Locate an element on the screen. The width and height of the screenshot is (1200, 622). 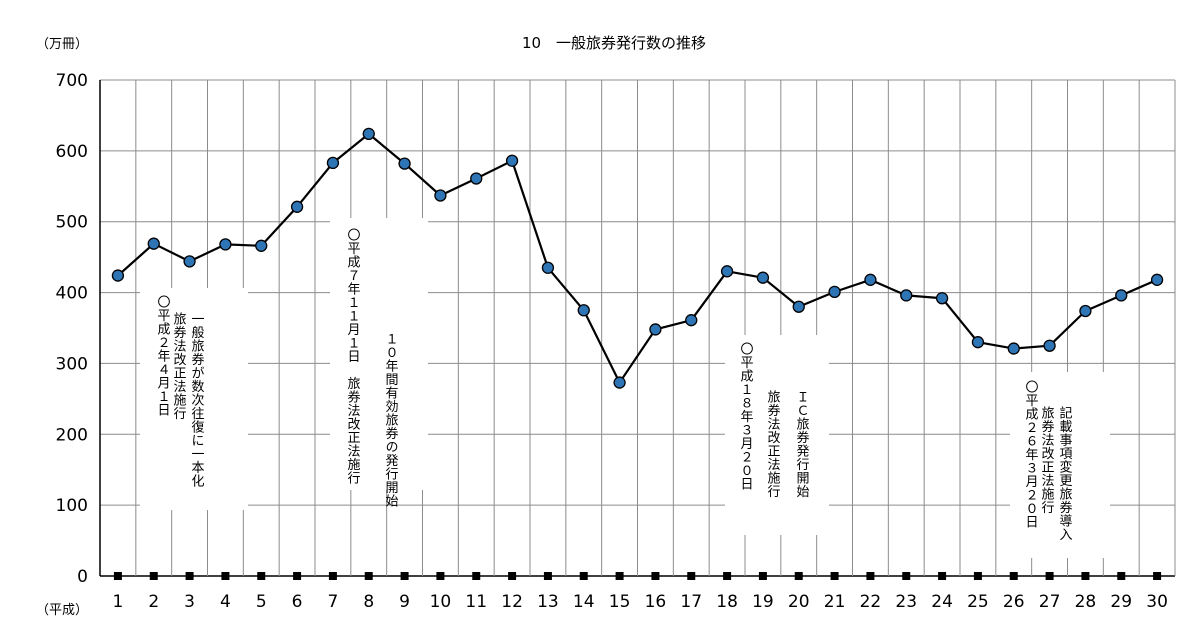
x-tick-label: 14 is located at coordinates (584, 602).